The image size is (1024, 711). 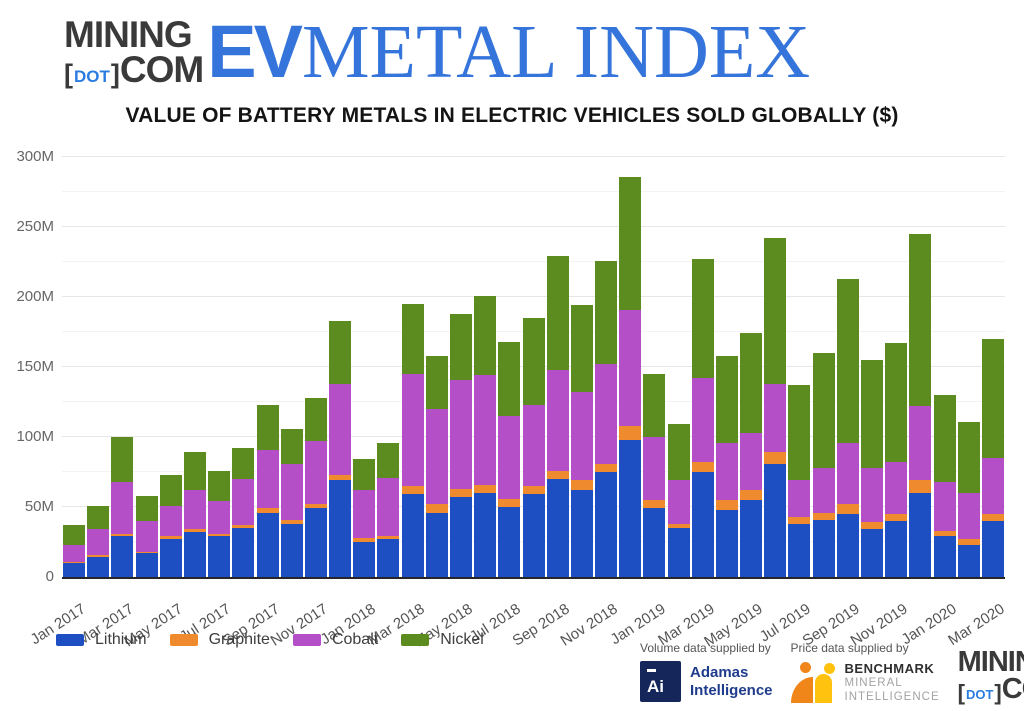 I want to click on segment-nickel-Nov-2018, so click(x=606, y=312).